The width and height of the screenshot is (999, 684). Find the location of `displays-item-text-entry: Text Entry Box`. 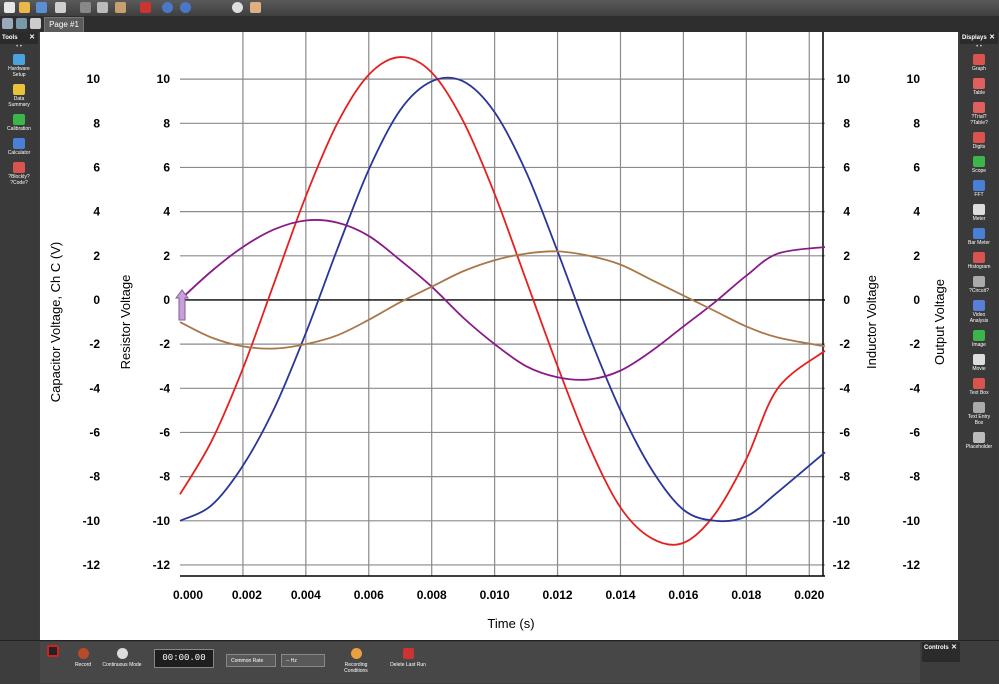

displays-item-text-entry: Text Entry Box is located at coordinates (979, 414).